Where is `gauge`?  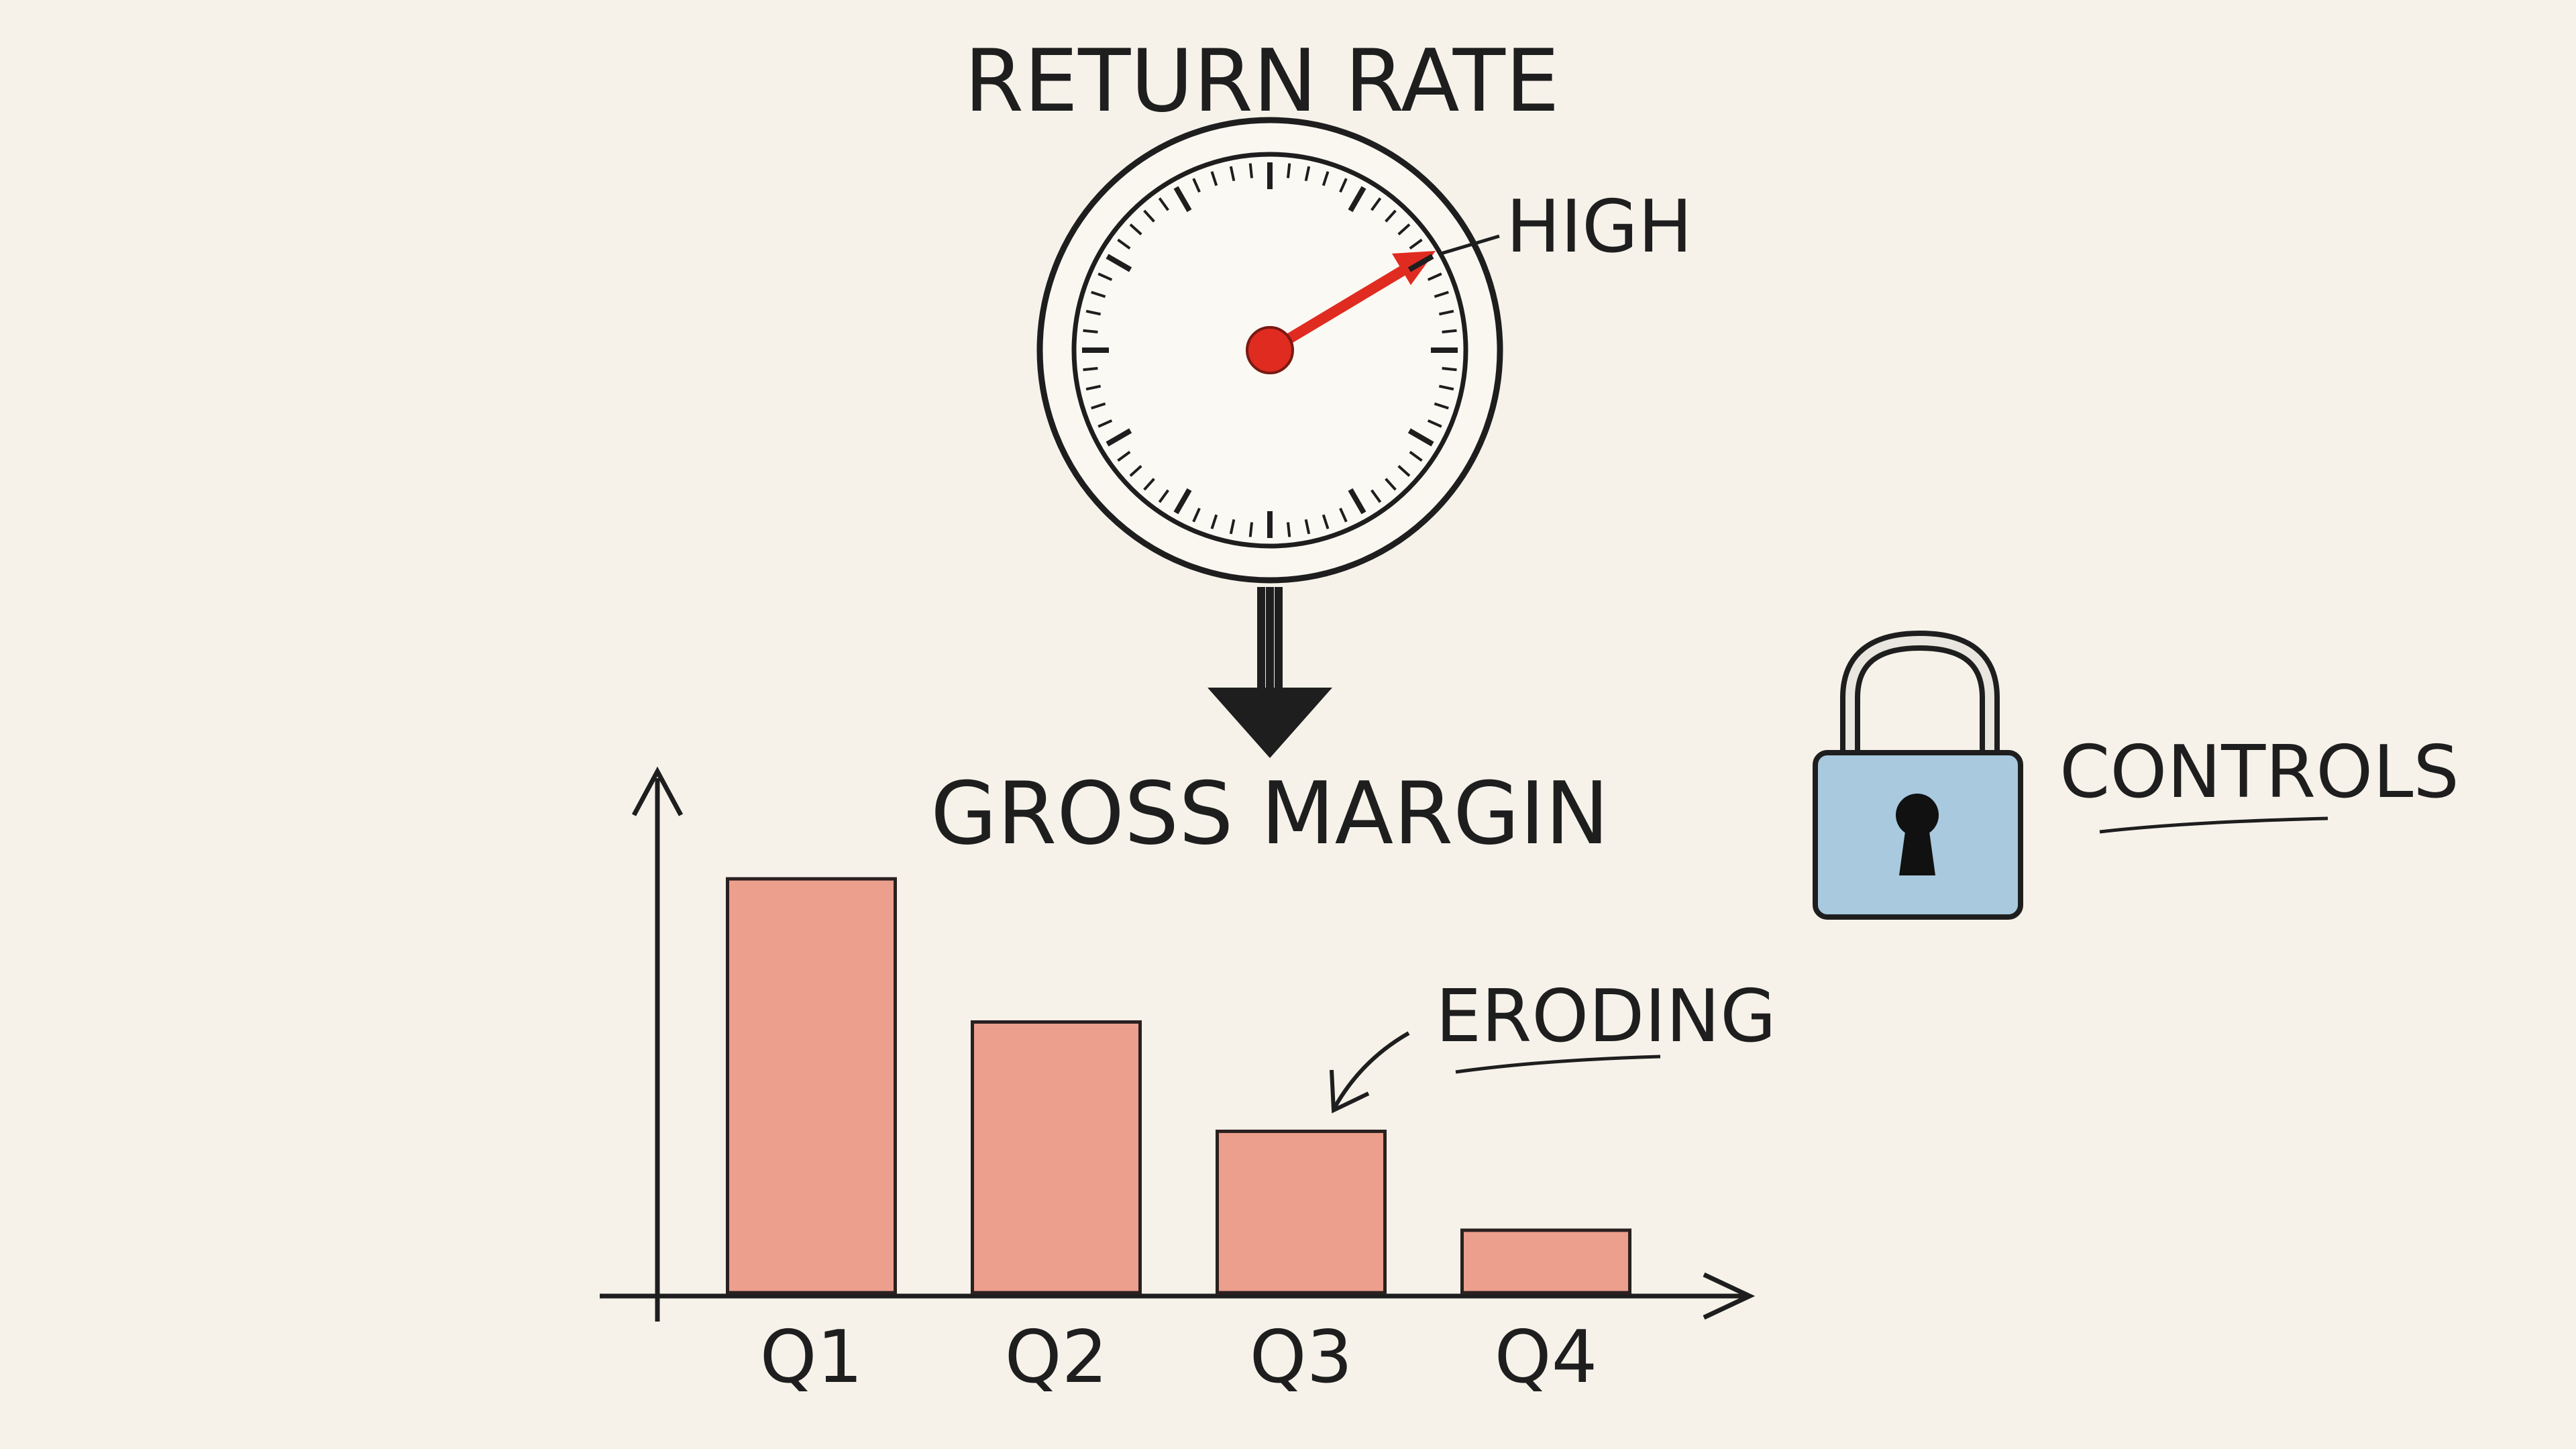 gauge is located at coordinates (1269, 350).